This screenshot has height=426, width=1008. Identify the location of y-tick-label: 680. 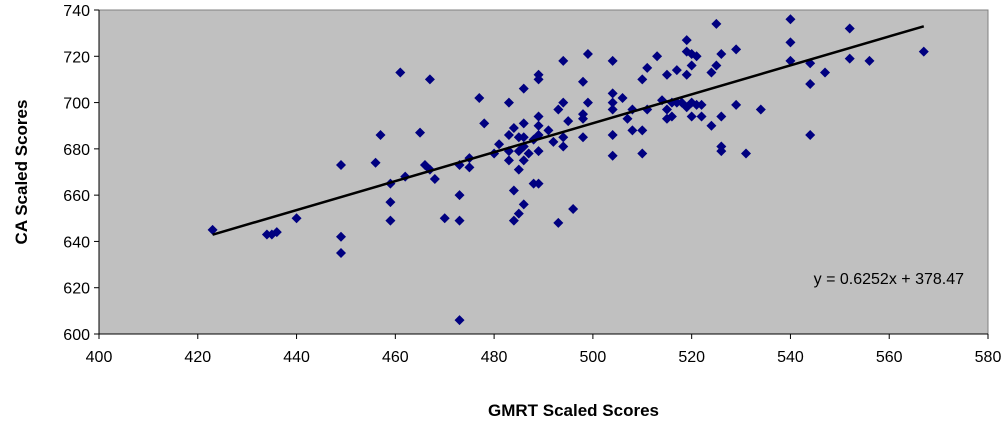
(76, 150).